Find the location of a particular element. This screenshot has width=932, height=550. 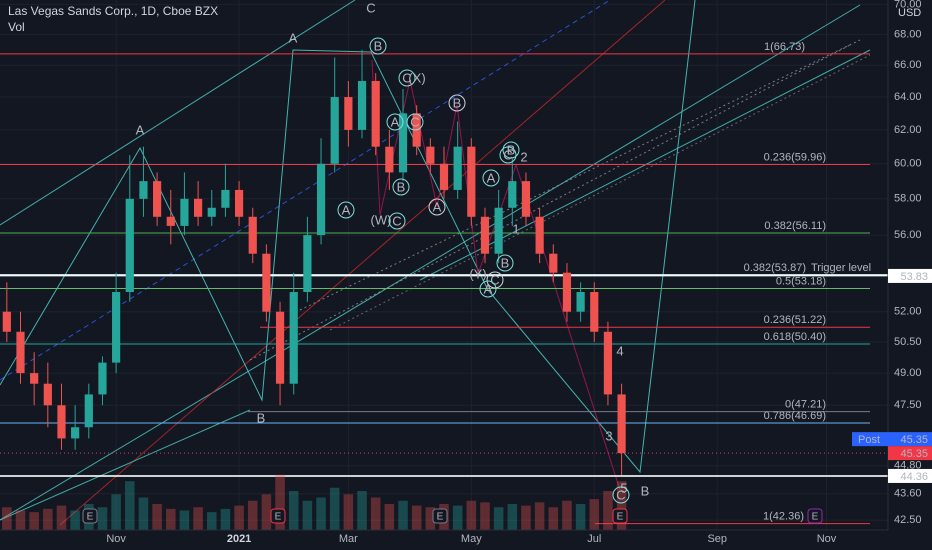

x-tick-label: Nov is located at coordinates (827, 539).